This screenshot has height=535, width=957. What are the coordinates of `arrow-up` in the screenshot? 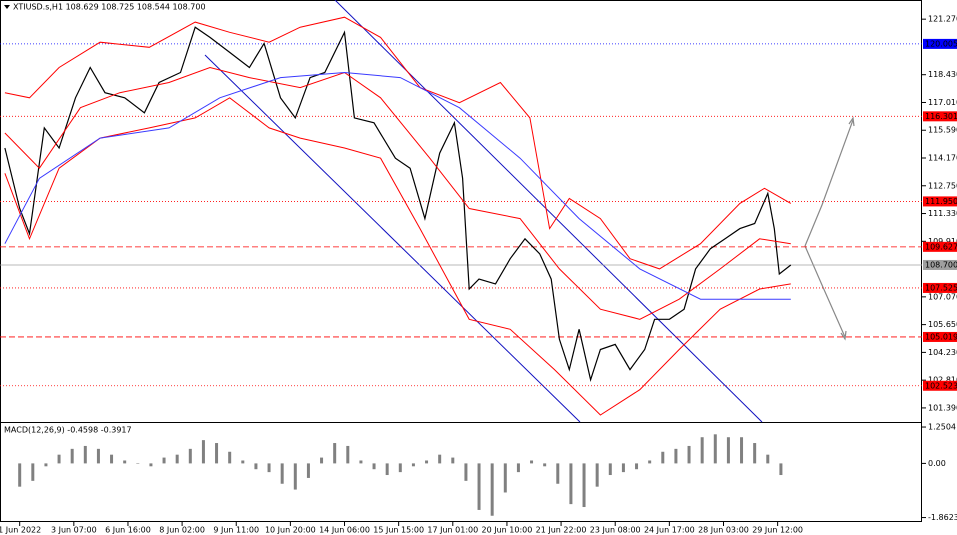 It's located at (829, 183).